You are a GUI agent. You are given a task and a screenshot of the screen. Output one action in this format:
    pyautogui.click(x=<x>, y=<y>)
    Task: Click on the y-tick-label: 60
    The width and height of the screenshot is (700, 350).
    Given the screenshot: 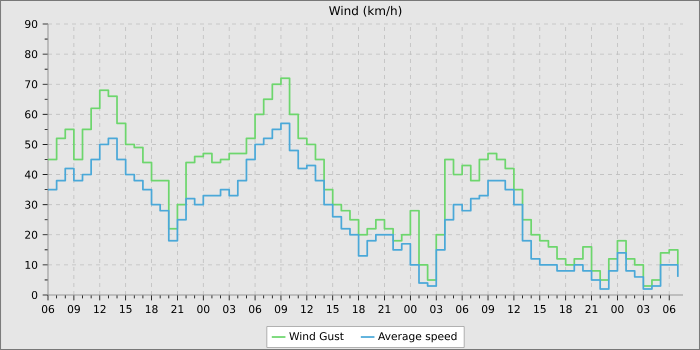 What is the action you would take?
    pyautogui.click(x=31, y=114)
    